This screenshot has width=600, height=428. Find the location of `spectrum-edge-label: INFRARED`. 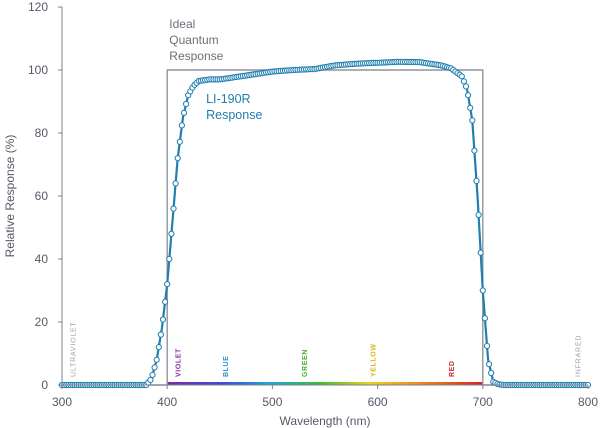

spectrum-edge-label: INFRARED is located at coordinates (578, 356).